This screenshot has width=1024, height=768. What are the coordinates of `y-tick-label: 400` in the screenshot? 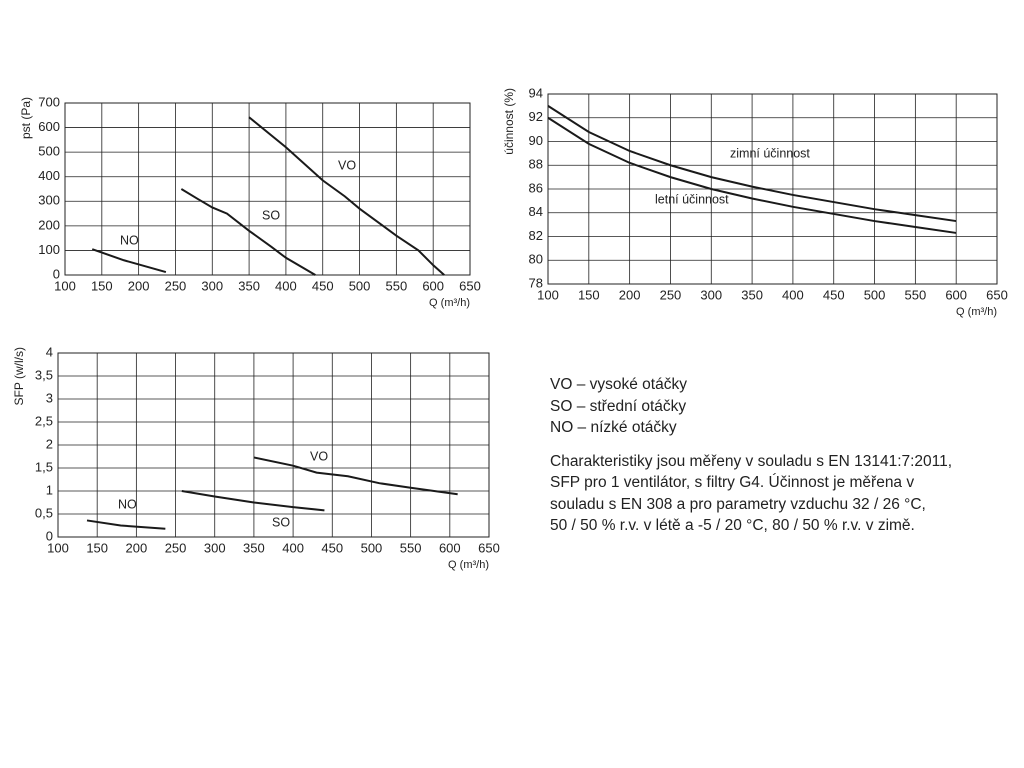 It's located at (49, 175).